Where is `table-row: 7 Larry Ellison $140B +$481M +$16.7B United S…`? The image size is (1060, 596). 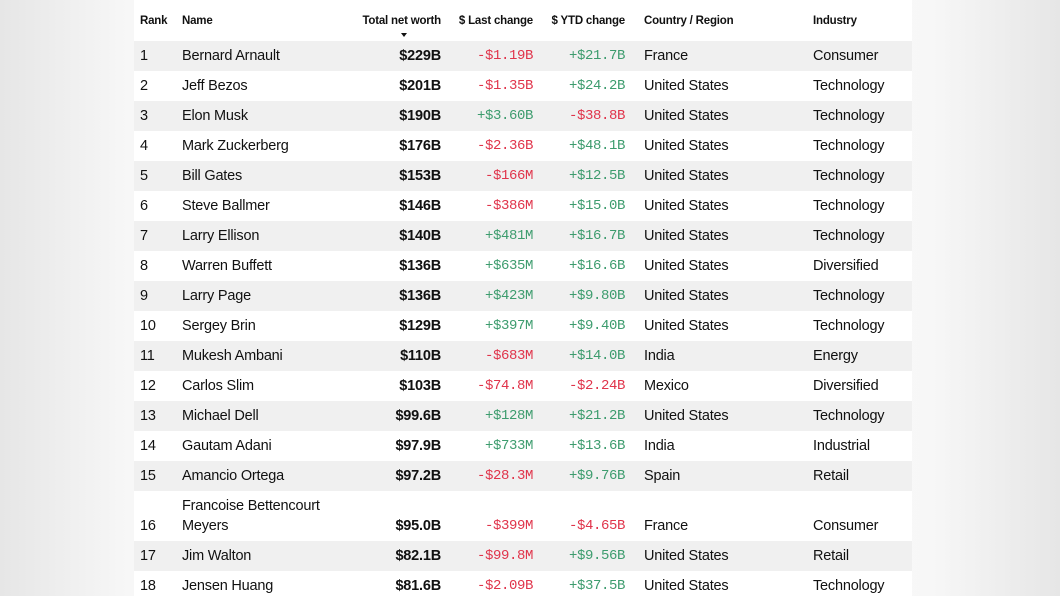 table-row: 7 Larry Ellison $140B +$481M +$16.7B United S… is located at coordinates (523, 236).